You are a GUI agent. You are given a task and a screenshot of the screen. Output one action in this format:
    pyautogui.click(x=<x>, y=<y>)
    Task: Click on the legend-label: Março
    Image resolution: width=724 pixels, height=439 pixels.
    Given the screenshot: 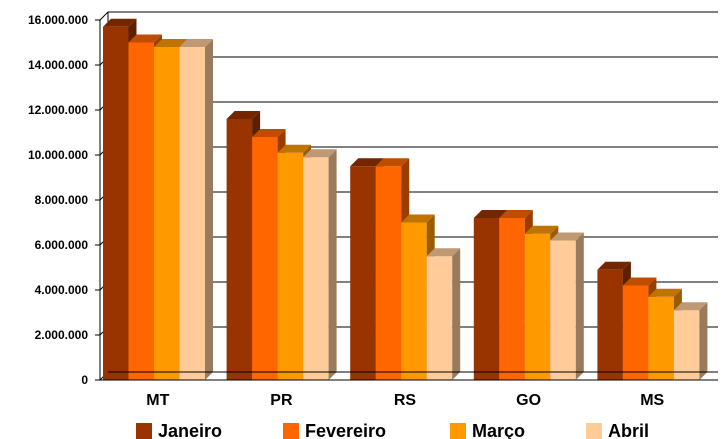 What is the action you would take?
    pyautogui.click(x=498, y=430)
    